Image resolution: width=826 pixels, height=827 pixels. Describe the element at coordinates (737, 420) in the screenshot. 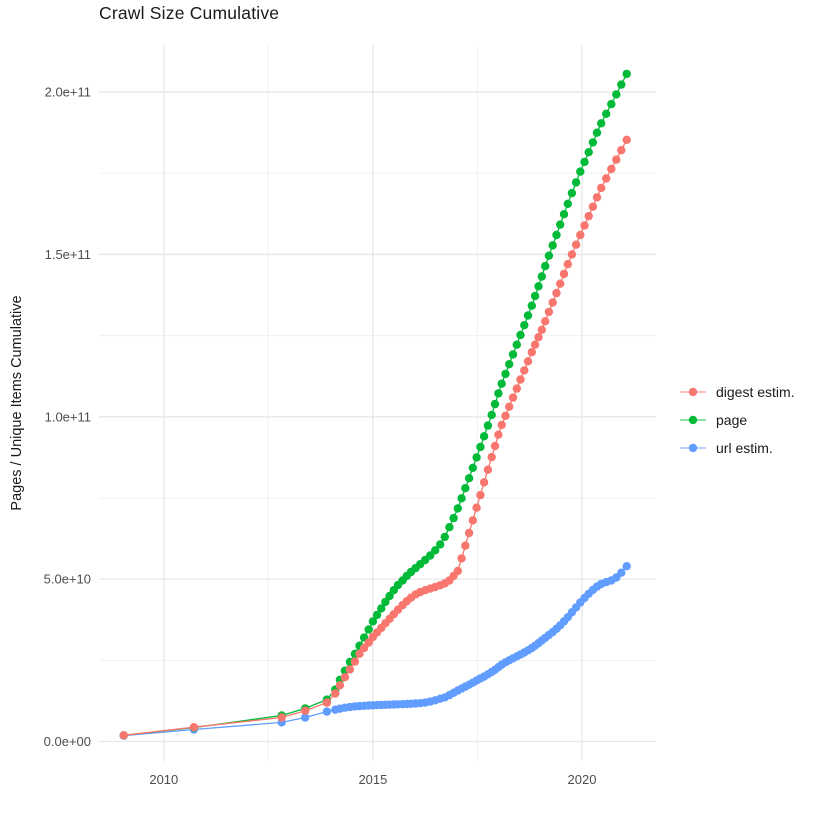

I see `legend-item-page: page` at that location.